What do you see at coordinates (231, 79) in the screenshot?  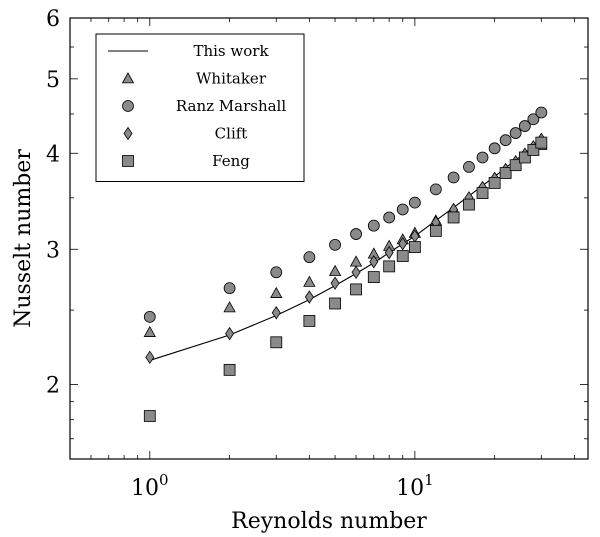 I see `legend-label-whitaker: Whitaker` at bounding box center [231, 79].